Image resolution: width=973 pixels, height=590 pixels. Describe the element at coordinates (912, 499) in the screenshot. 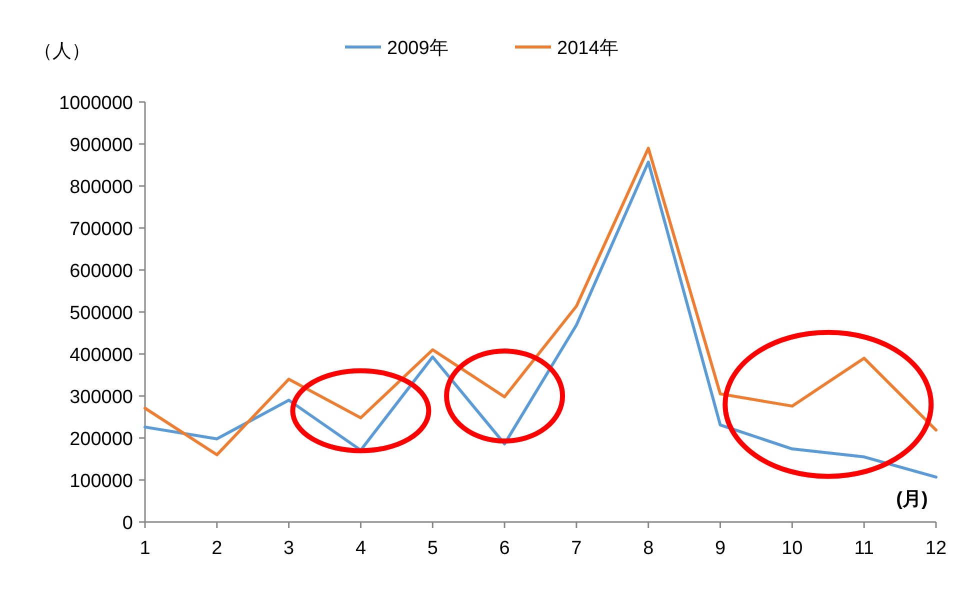

I see `x-axis-title: (月)` at that location.